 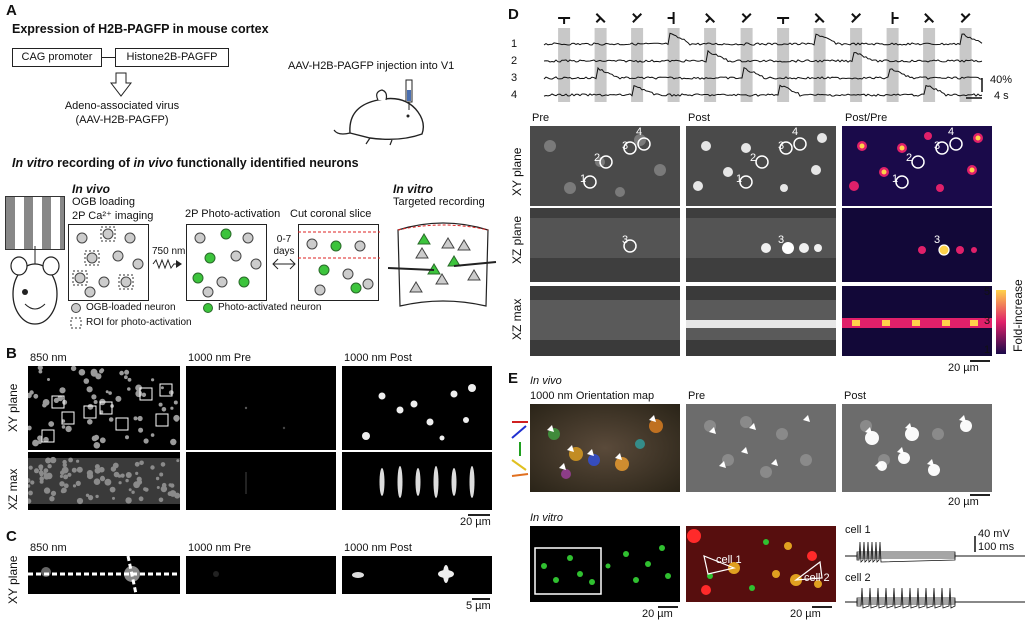 What do you see at coordinates (35, 223) in the screenshot?
I see `grating-stimulus` at bounding box center [35, 223].